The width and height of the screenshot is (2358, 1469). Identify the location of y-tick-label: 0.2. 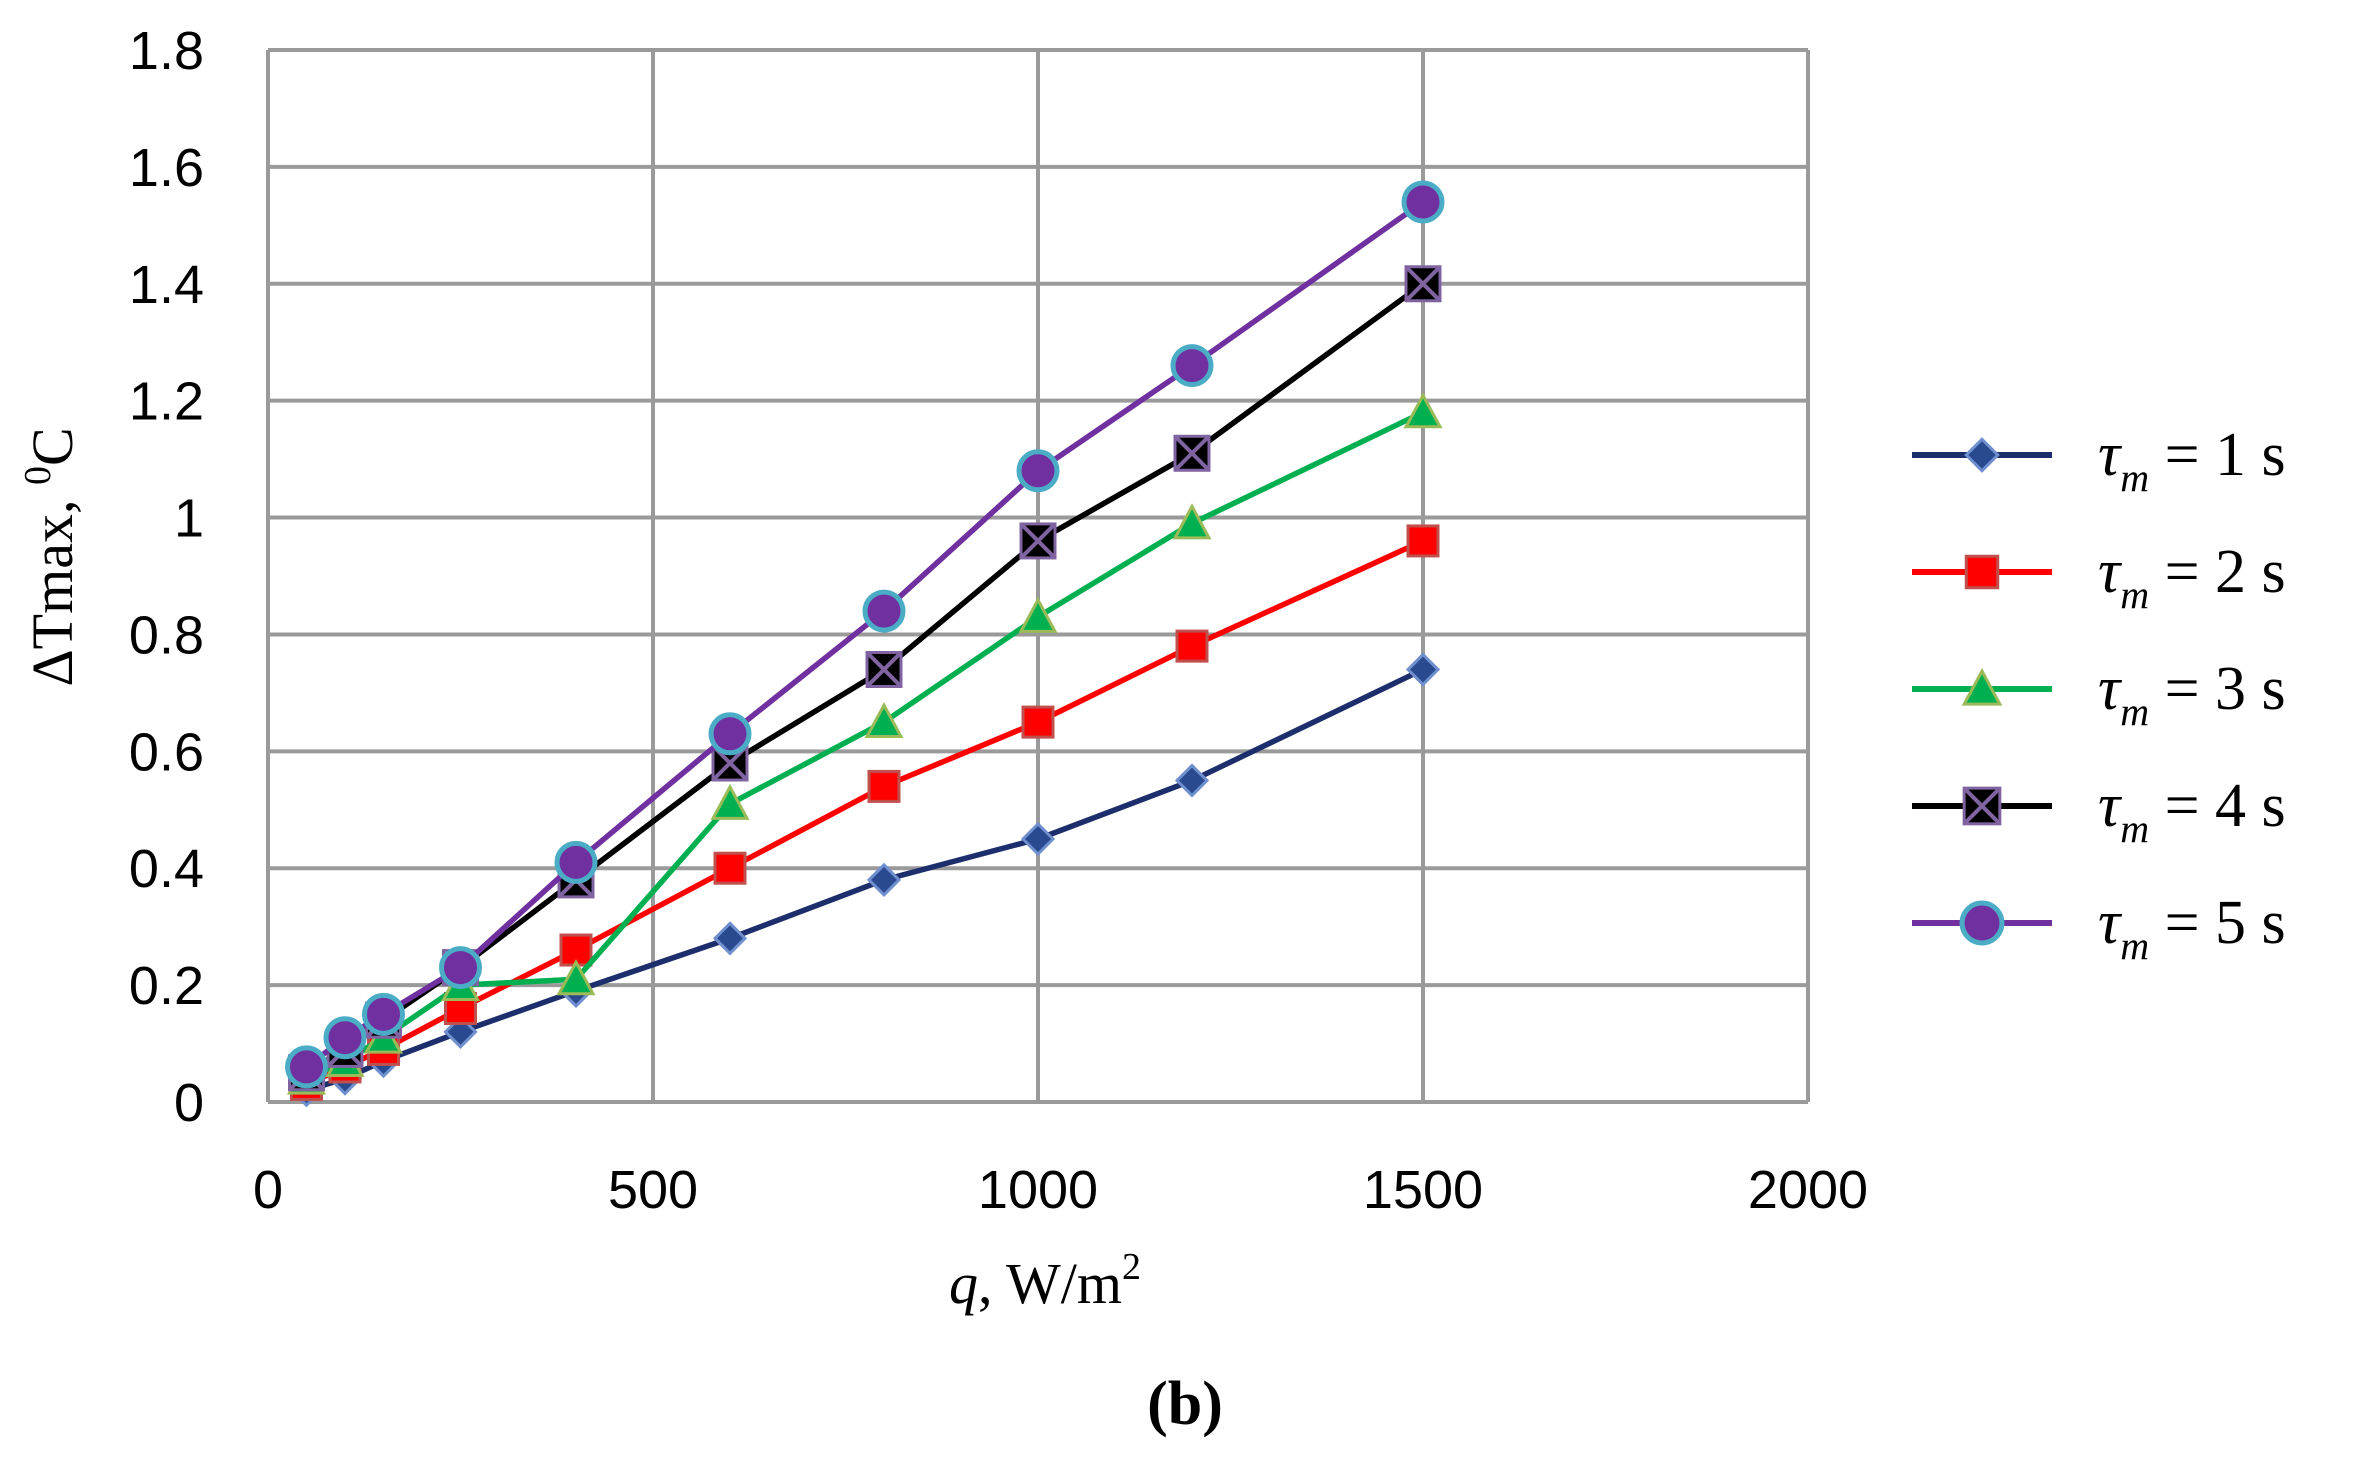
(166, 986).